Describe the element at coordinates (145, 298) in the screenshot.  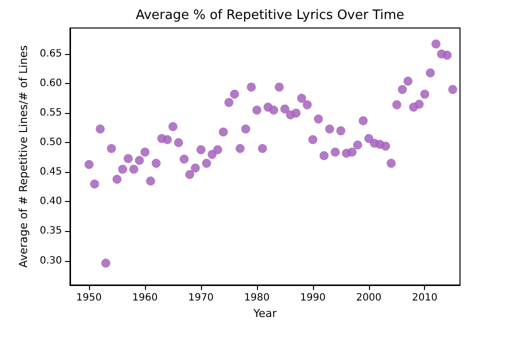
I see `x-tick-label: 1960` at that location.